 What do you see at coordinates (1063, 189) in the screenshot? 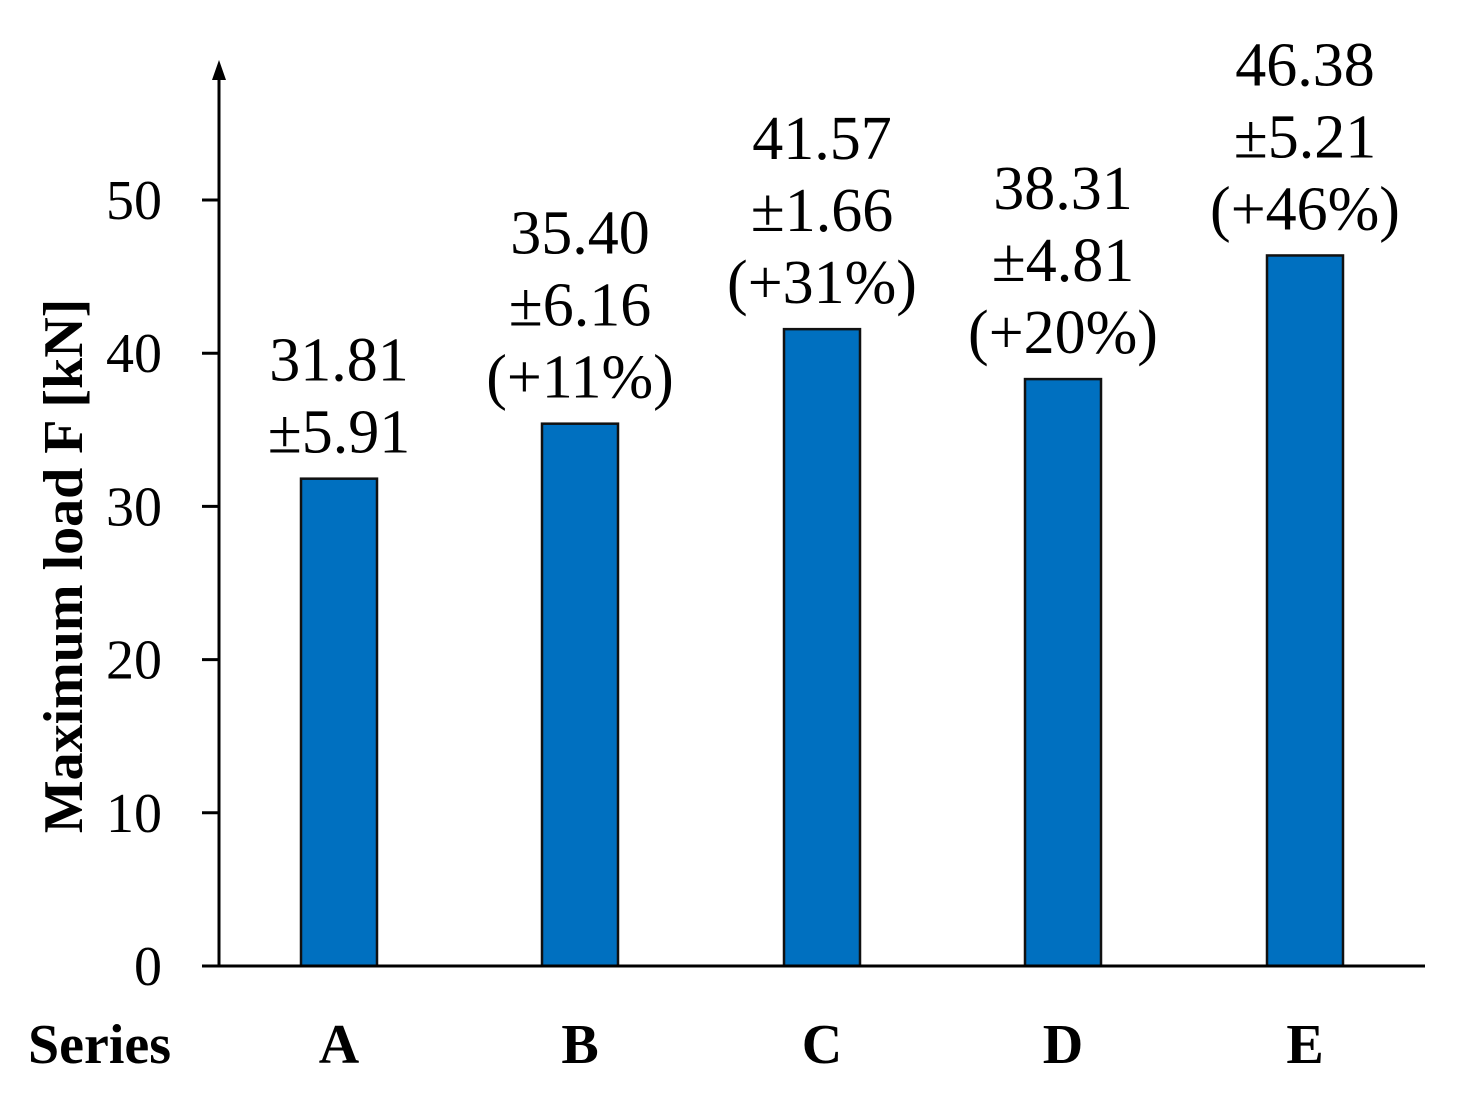
I see `data-label-value: 38.31` at bounding box center [1063, 189].